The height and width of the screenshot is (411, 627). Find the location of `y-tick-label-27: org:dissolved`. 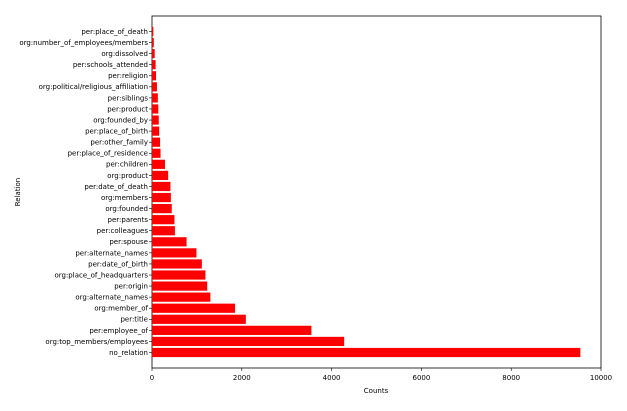

y-tick-label-27: org:dissolved is located at coordinates (124, 54).